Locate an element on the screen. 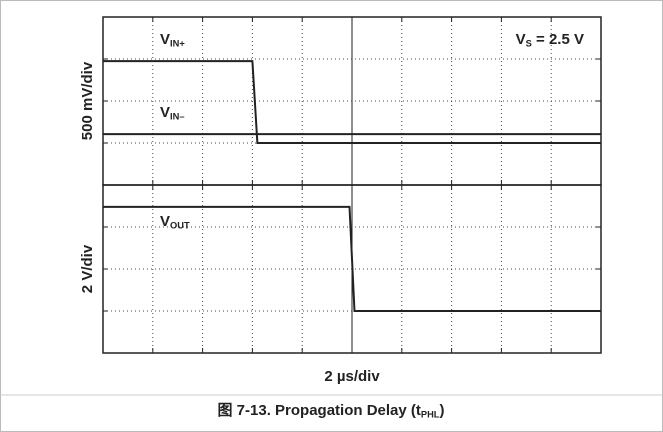 The height and width of the screenshot is (432, 663). subscript: S is located at coordinates (529, 44).